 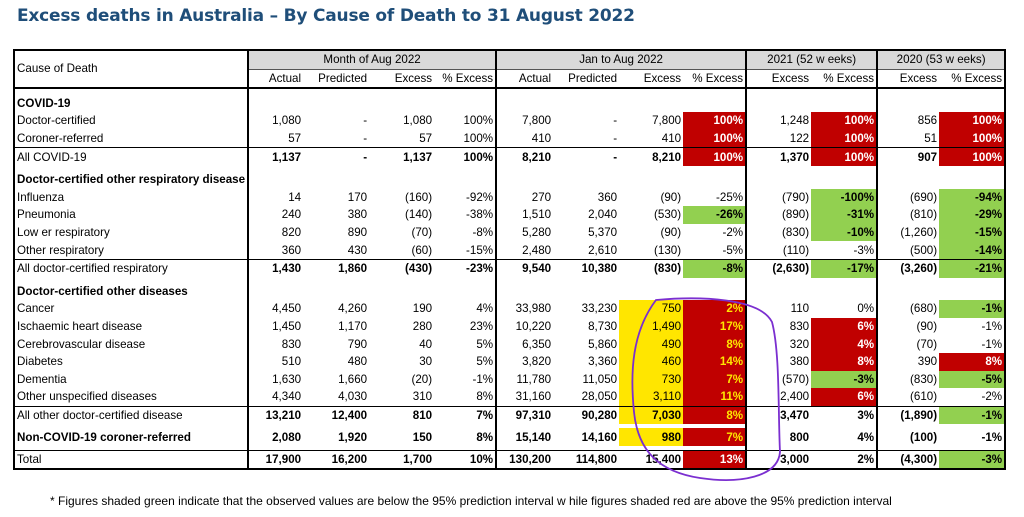 What do you see at coordinates (276, 79) in the screenshot?
I see `column-header: Actual` at bounding box center [276, 79].